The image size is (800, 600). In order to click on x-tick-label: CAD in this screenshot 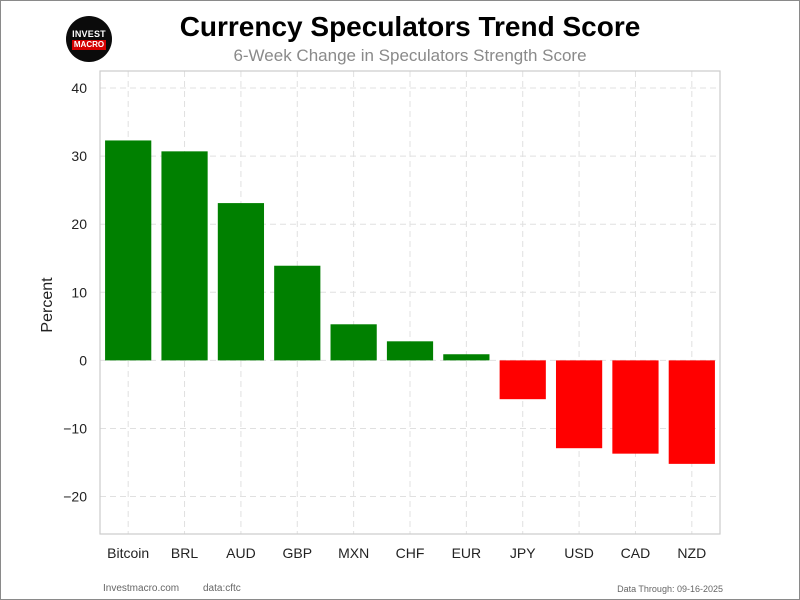, I will do `click(636, 553)`.